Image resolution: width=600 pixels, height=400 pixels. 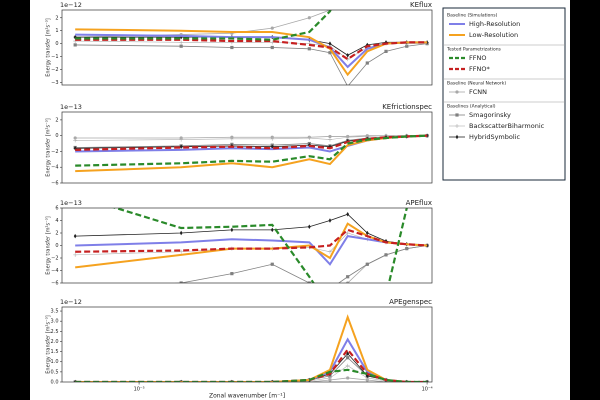 I want to click on legend-group-title: Baseline (Neural Network), so click(x=476, y=84).